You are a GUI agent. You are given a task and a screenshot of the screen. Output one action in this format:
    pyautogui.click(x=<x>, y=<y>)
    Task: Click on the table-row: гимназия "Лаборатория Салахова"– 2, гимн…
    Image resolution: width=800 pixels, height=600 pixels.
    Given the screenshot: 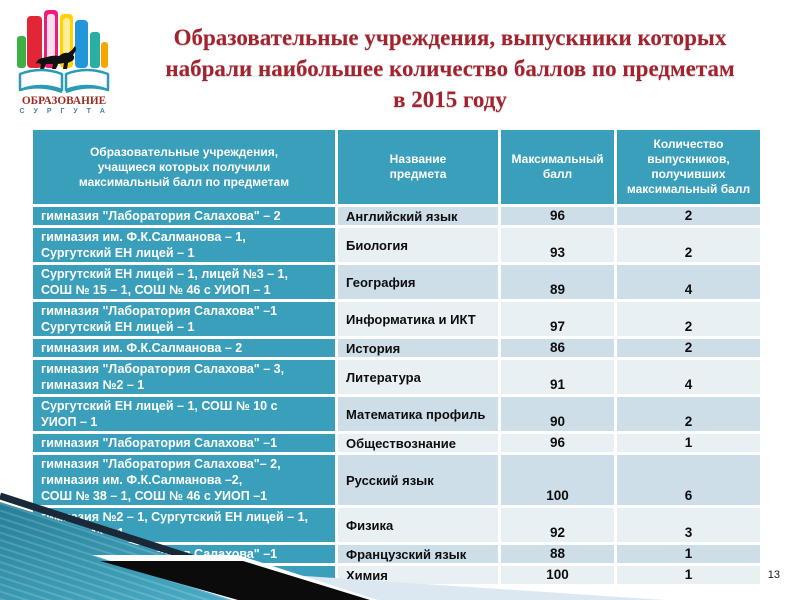 What is the action you would take?
    pyautogui.click(x=396, y=480)
    